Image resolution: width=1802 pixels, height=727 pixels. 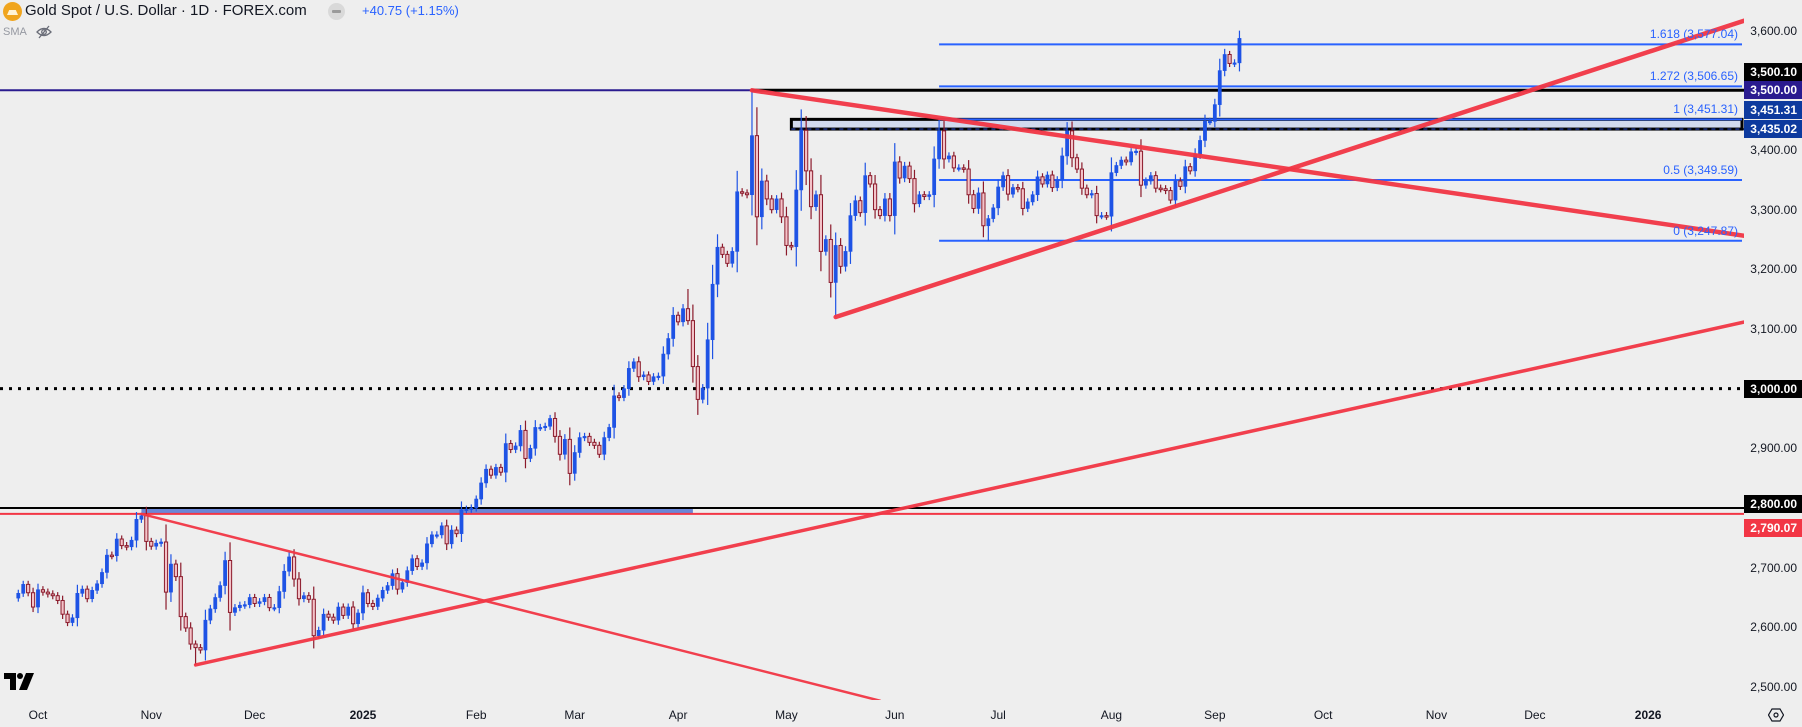 What do you see at coordinates (1266, 124) in the screenshot?
I see `resistance-zone` at bounding box center [1266, 124].